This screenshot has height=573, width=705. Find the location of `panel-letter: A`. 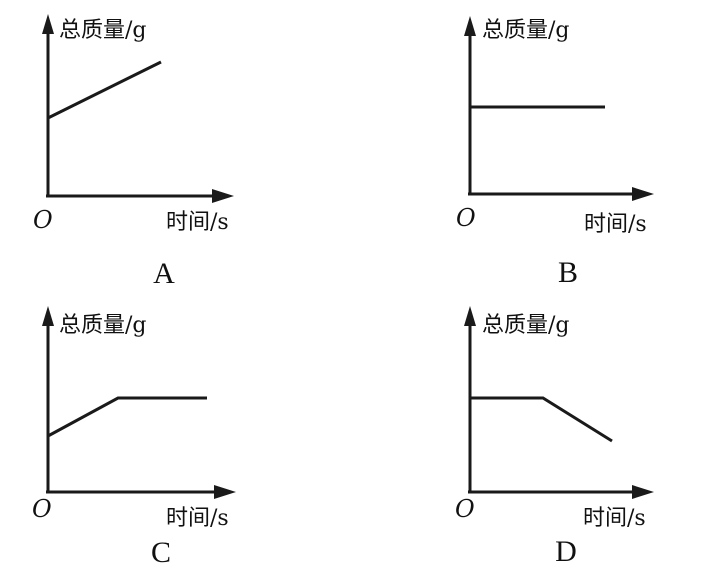

panel-letter: A is located at coordinates (164, 273).